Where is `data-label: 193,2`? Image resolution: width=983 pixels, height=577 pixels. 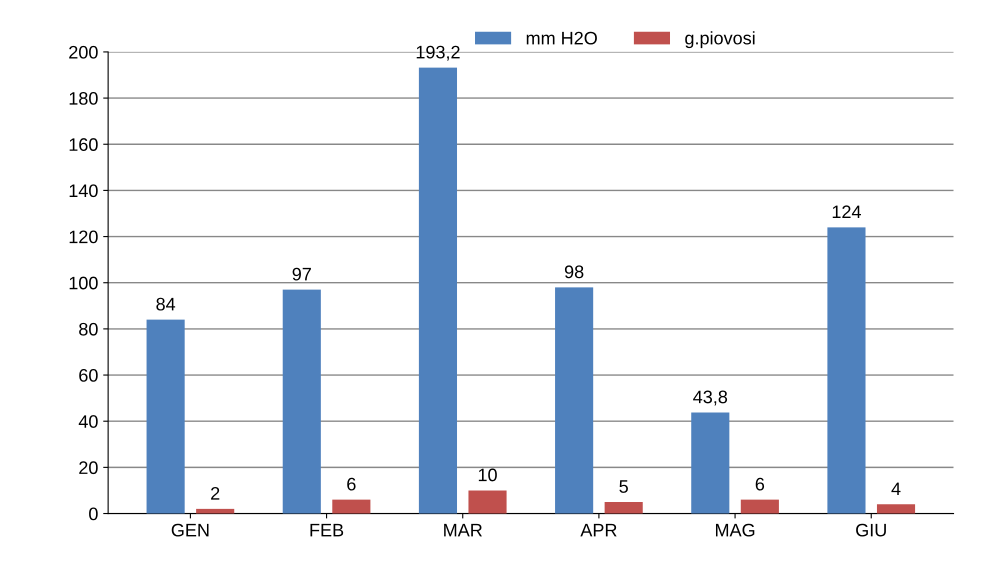 data-label: 193,2 is located at coordinates (438, 53).